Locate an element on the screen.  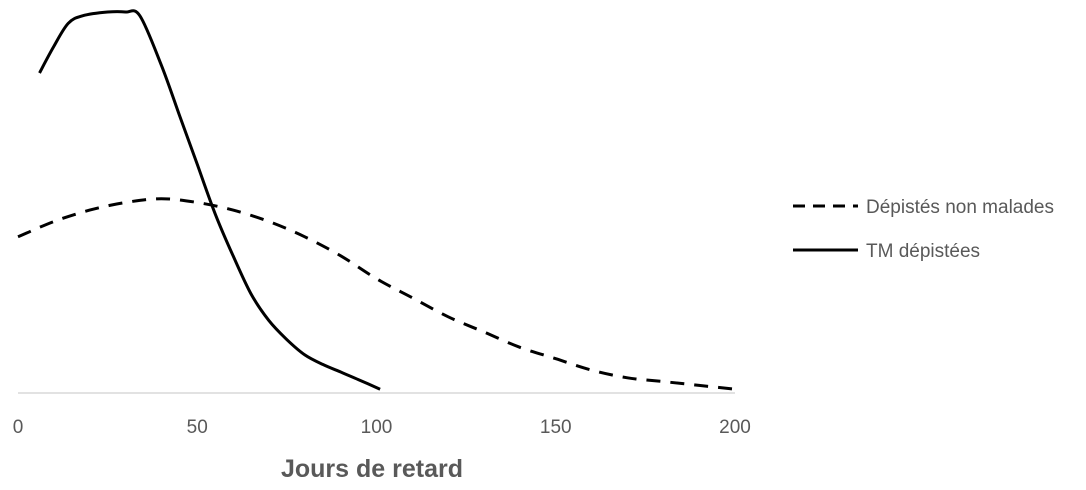
x-tick-label: 200 is located at coordinates (735, 427).